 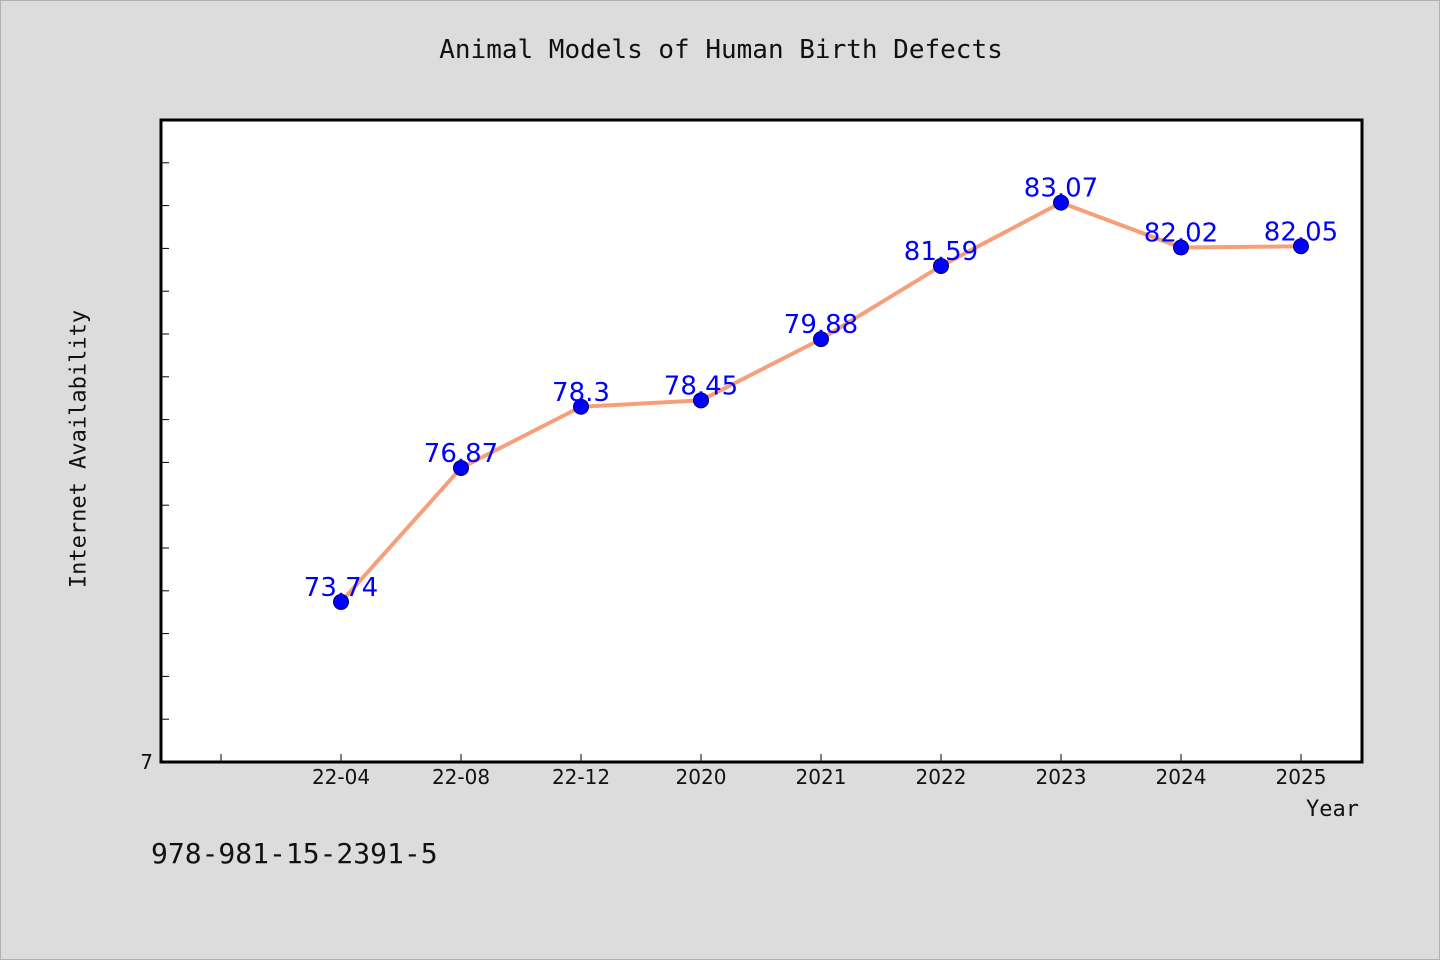 What do you see at coordinates (294, 853) in the screenshot?
I see `isbn-footer: 978-981-15-2391-5` at bounding box center [294, 853].